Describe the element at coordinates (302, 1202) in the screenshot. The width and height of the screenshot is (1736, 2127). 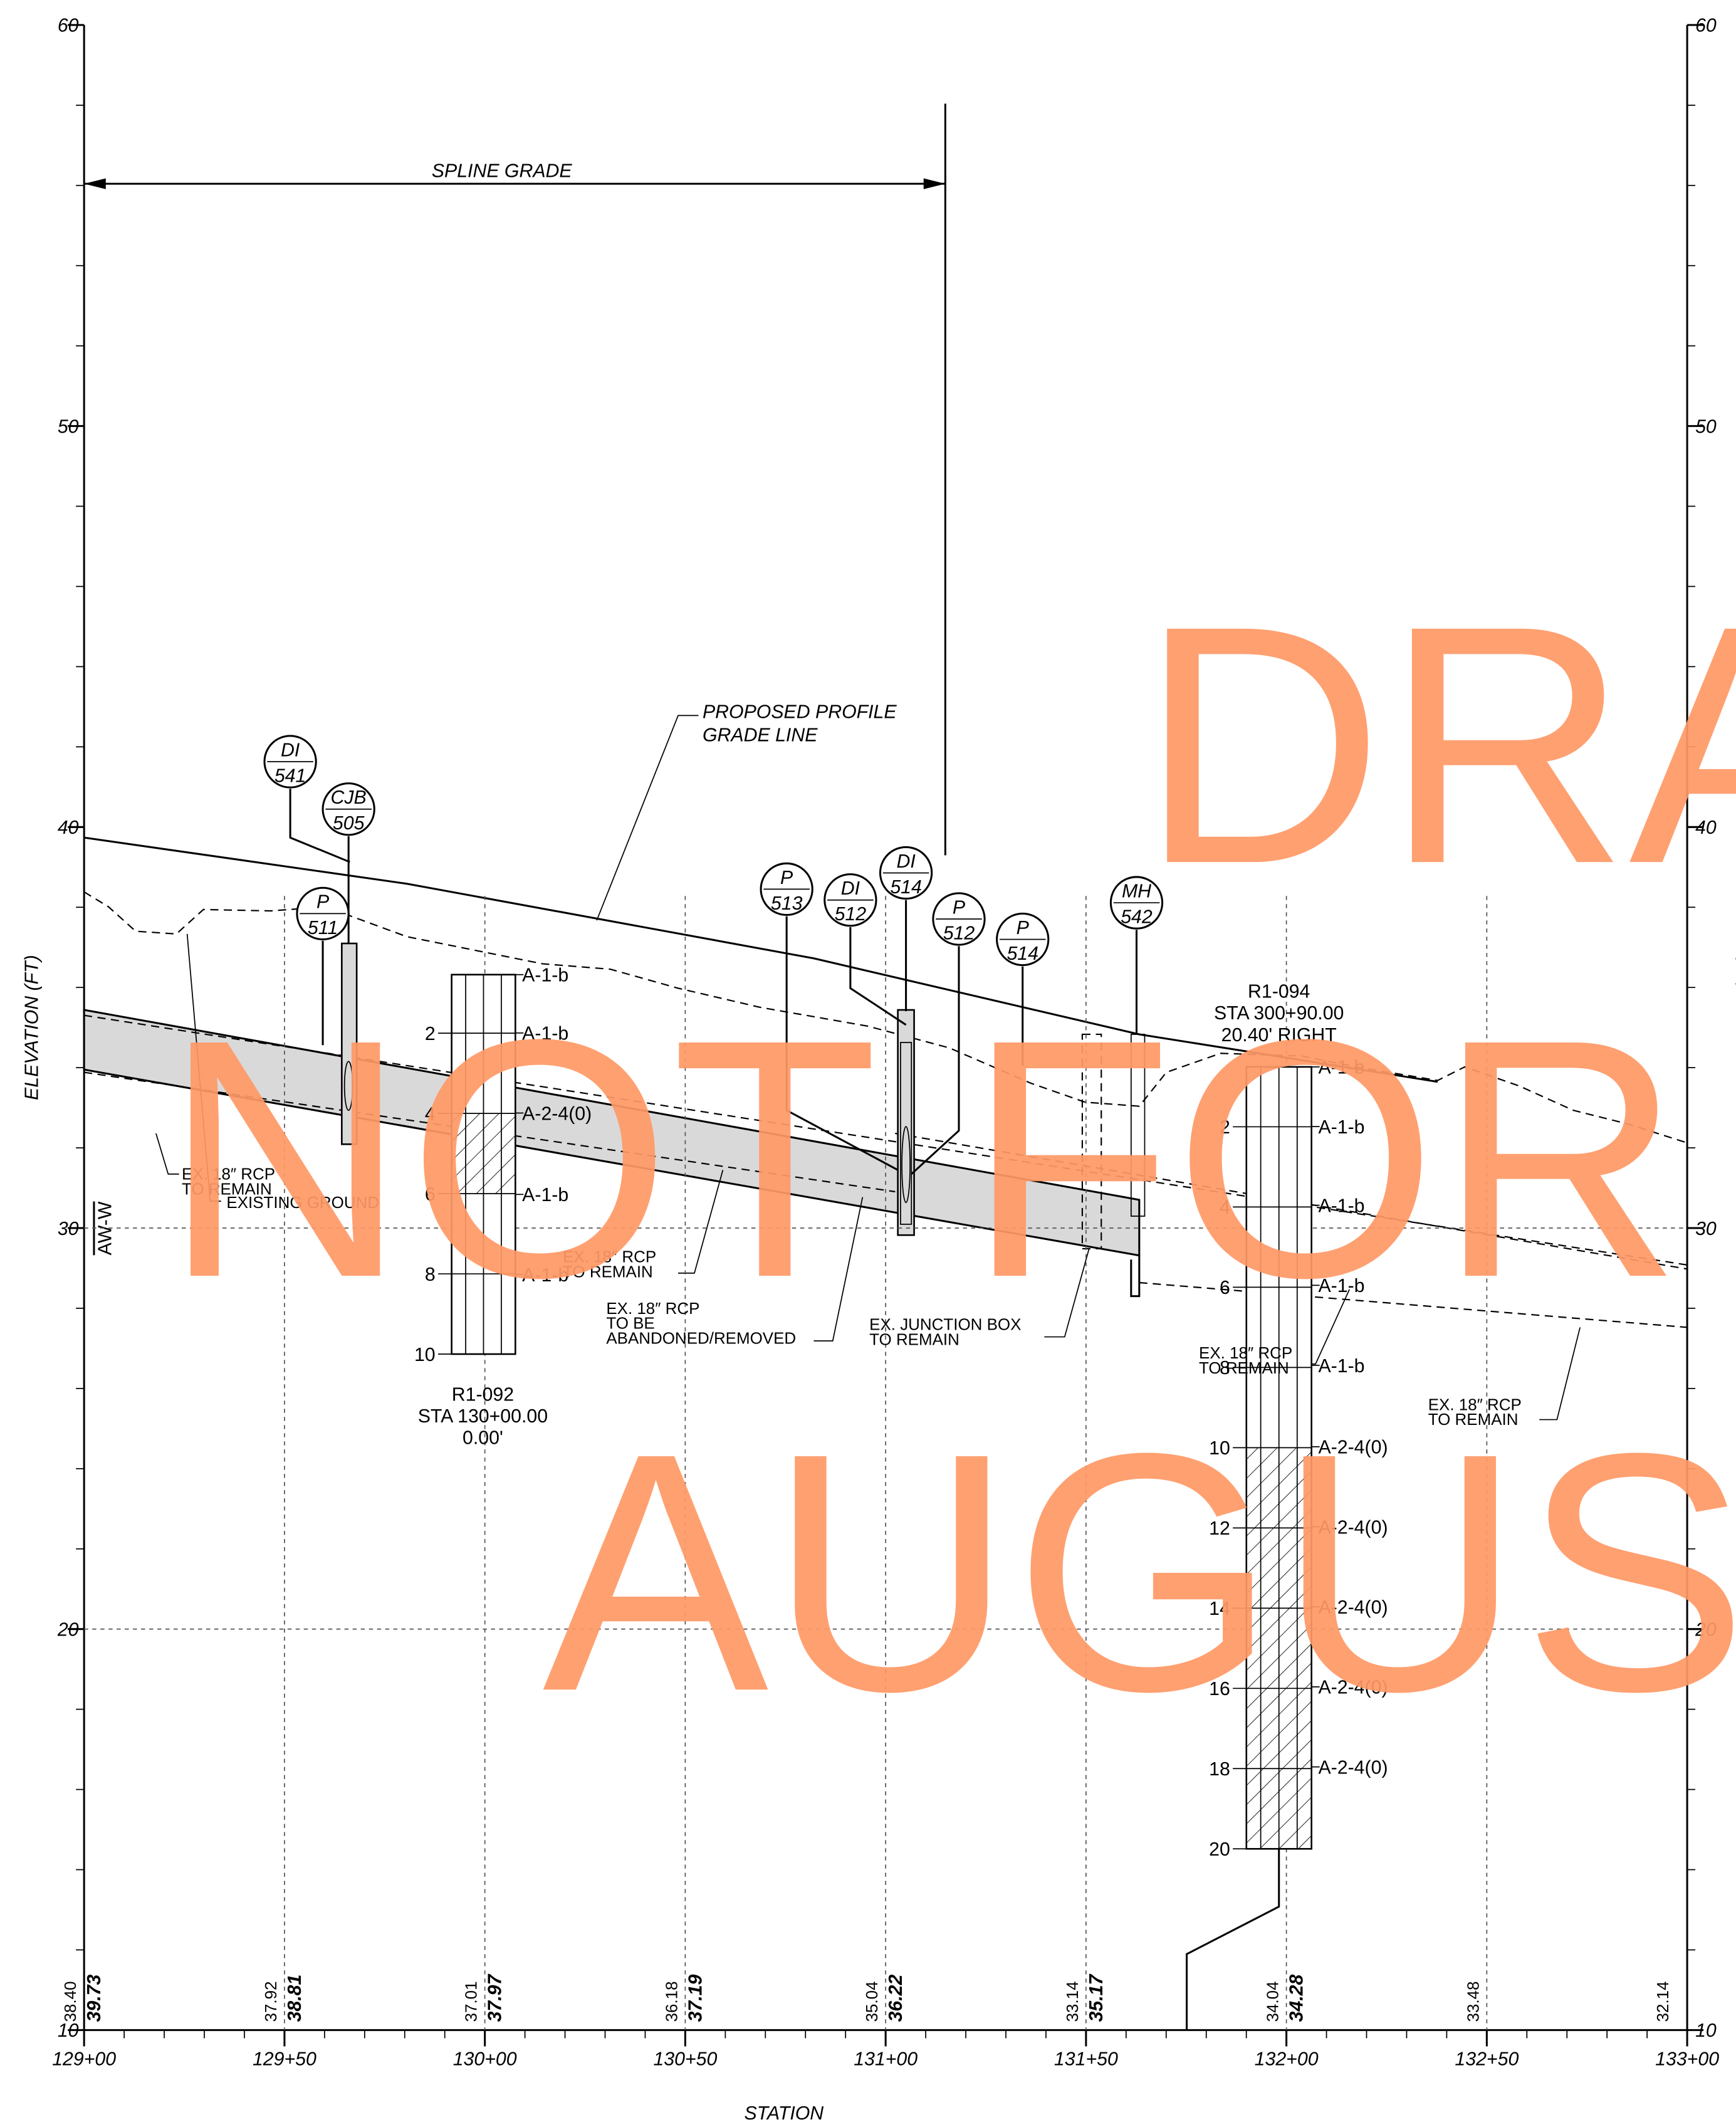
I see `note: EXISTING GROUND` at that location.